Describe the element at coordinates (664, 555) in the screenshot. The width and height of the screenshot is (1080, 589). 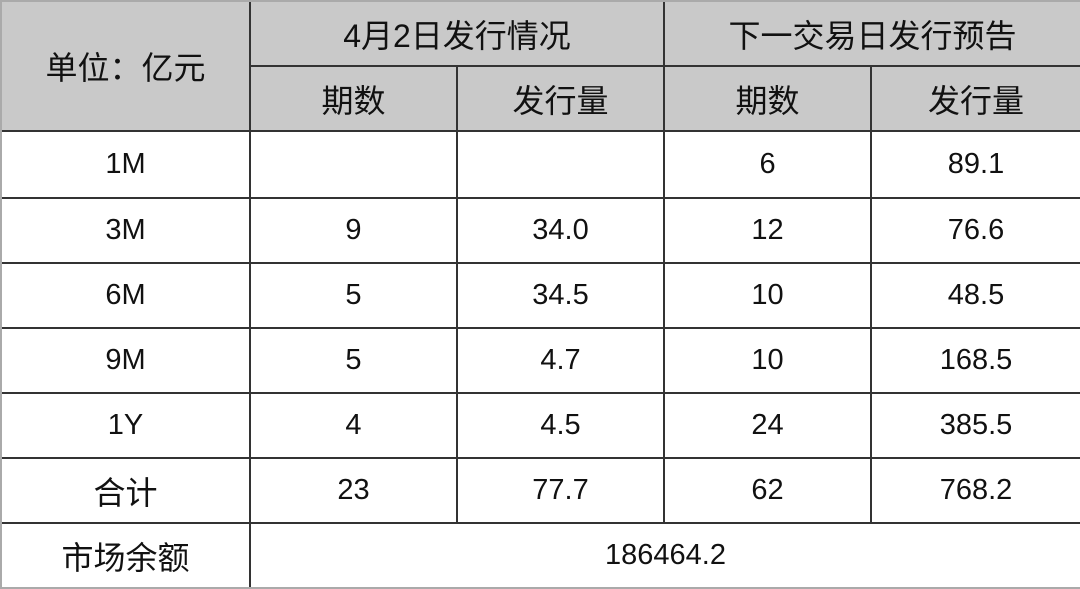
I see `market-balance-value: 186464.2` at that location.